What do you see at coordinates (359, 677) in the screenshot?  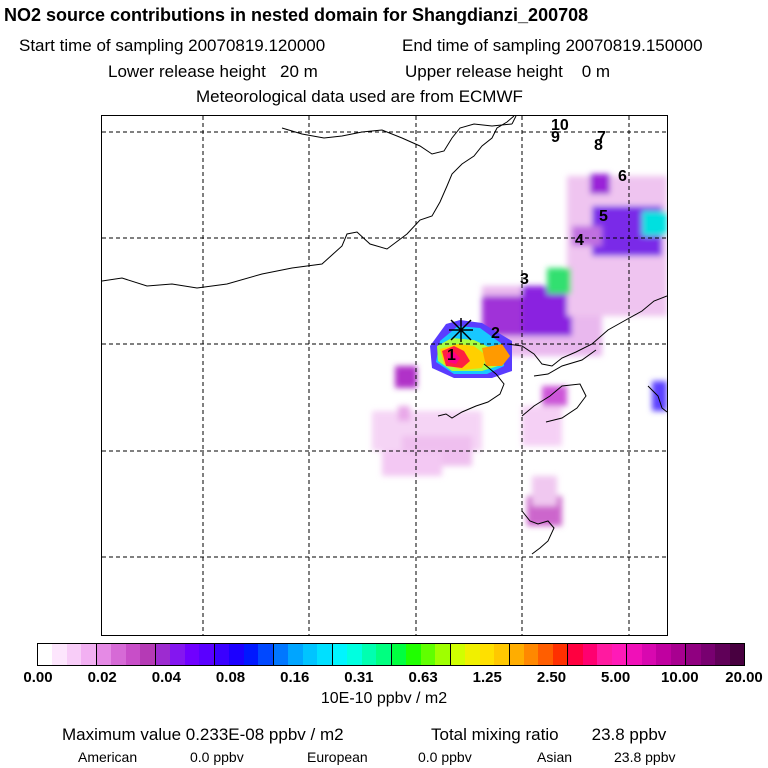 I see `colorbar-label: 0.31` at bounding box center [359, 677].